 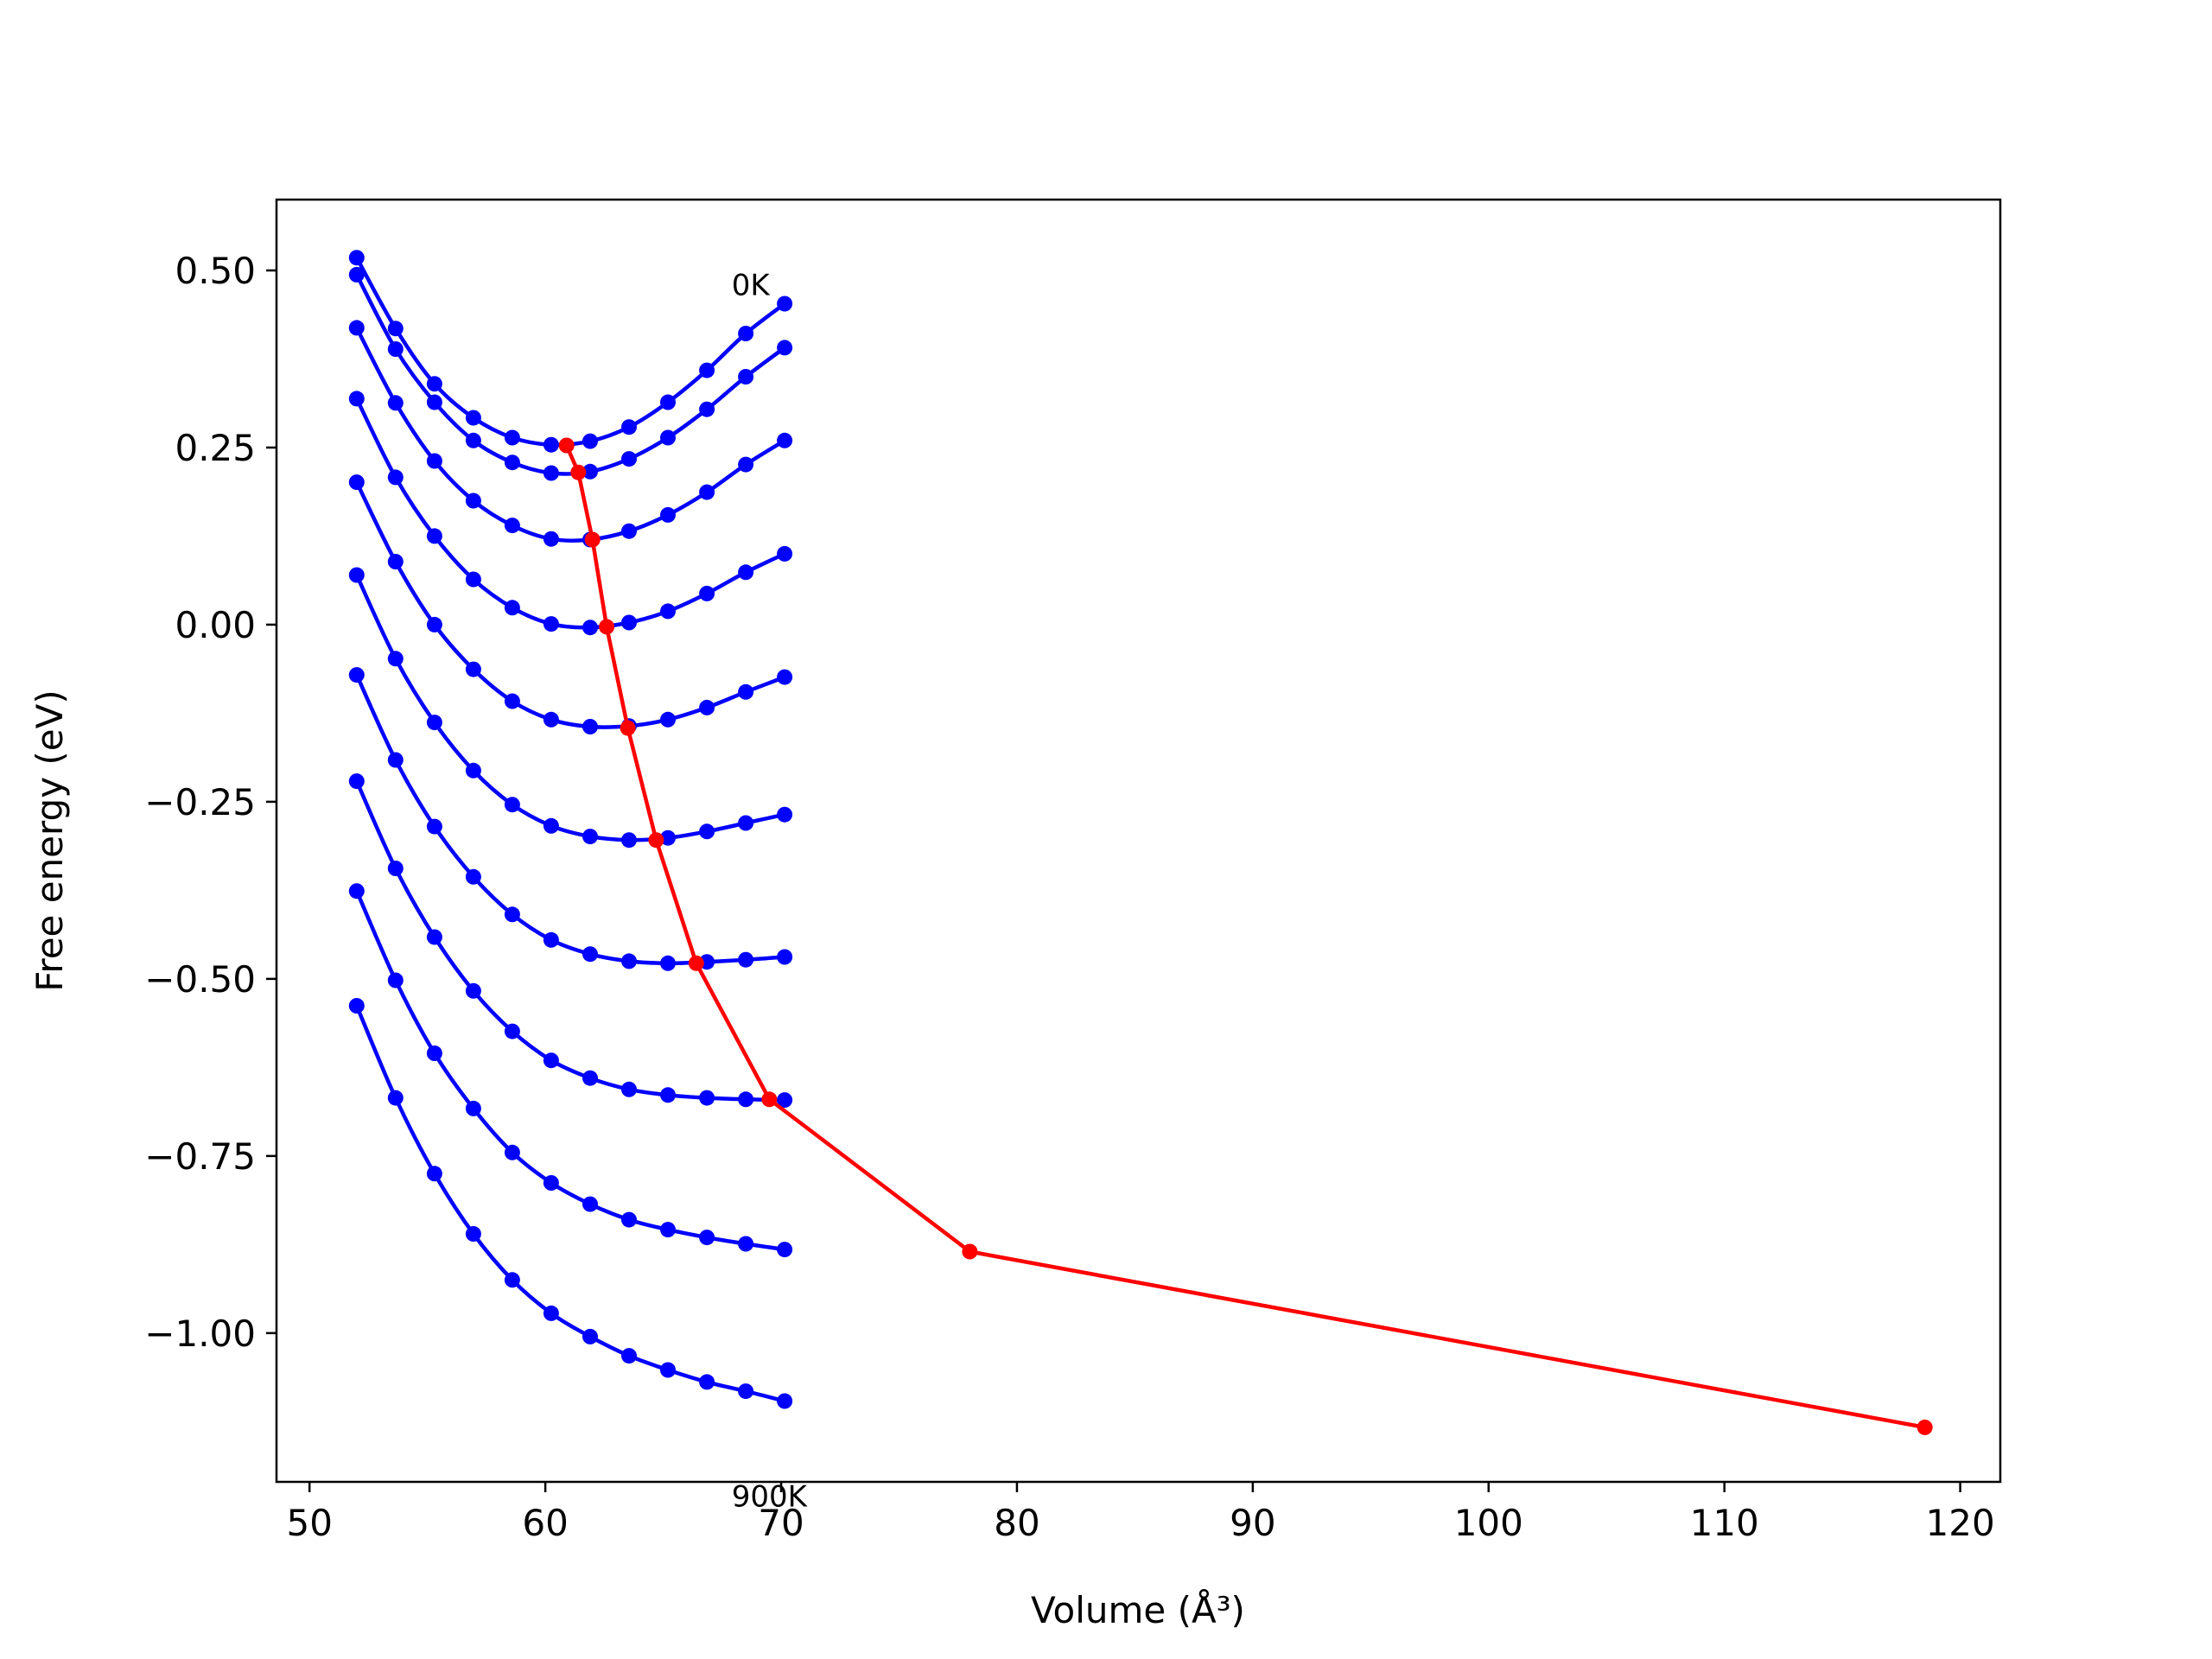 I want to click on annotation-900k: 900K, so click(x=770, y=1497).